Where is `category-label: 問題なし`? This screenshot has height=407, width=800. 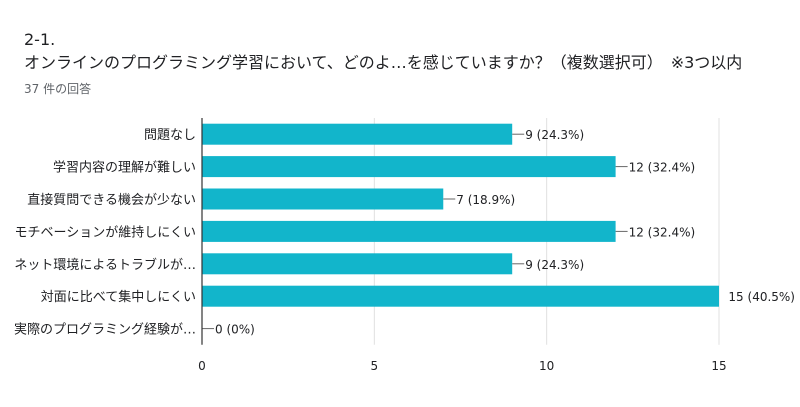
category-label: 問題なし is located at coordinates (170, 135).